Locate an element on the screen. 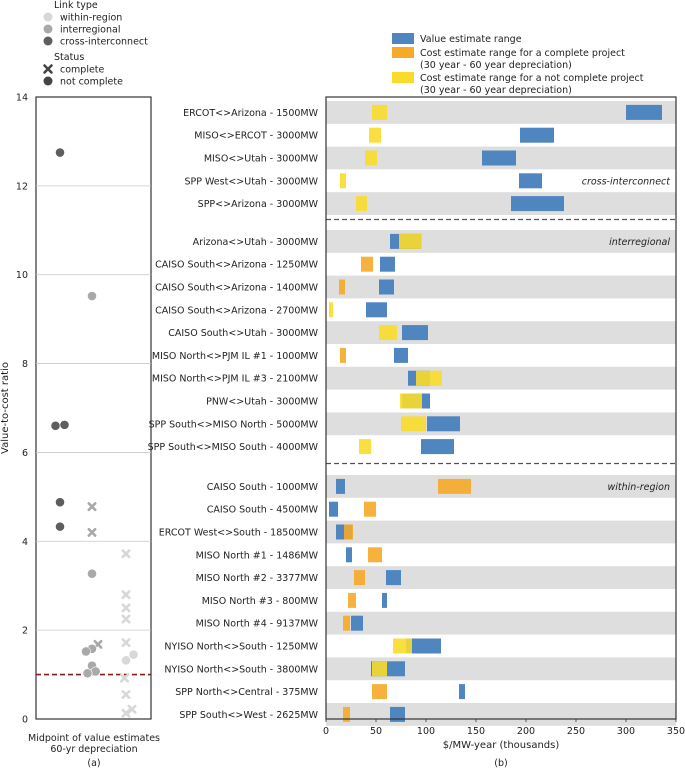 The height and width of the screenshot is (770, 685). row-label: MISO North #4 - 9137MW is located at coordinates (257, 624).